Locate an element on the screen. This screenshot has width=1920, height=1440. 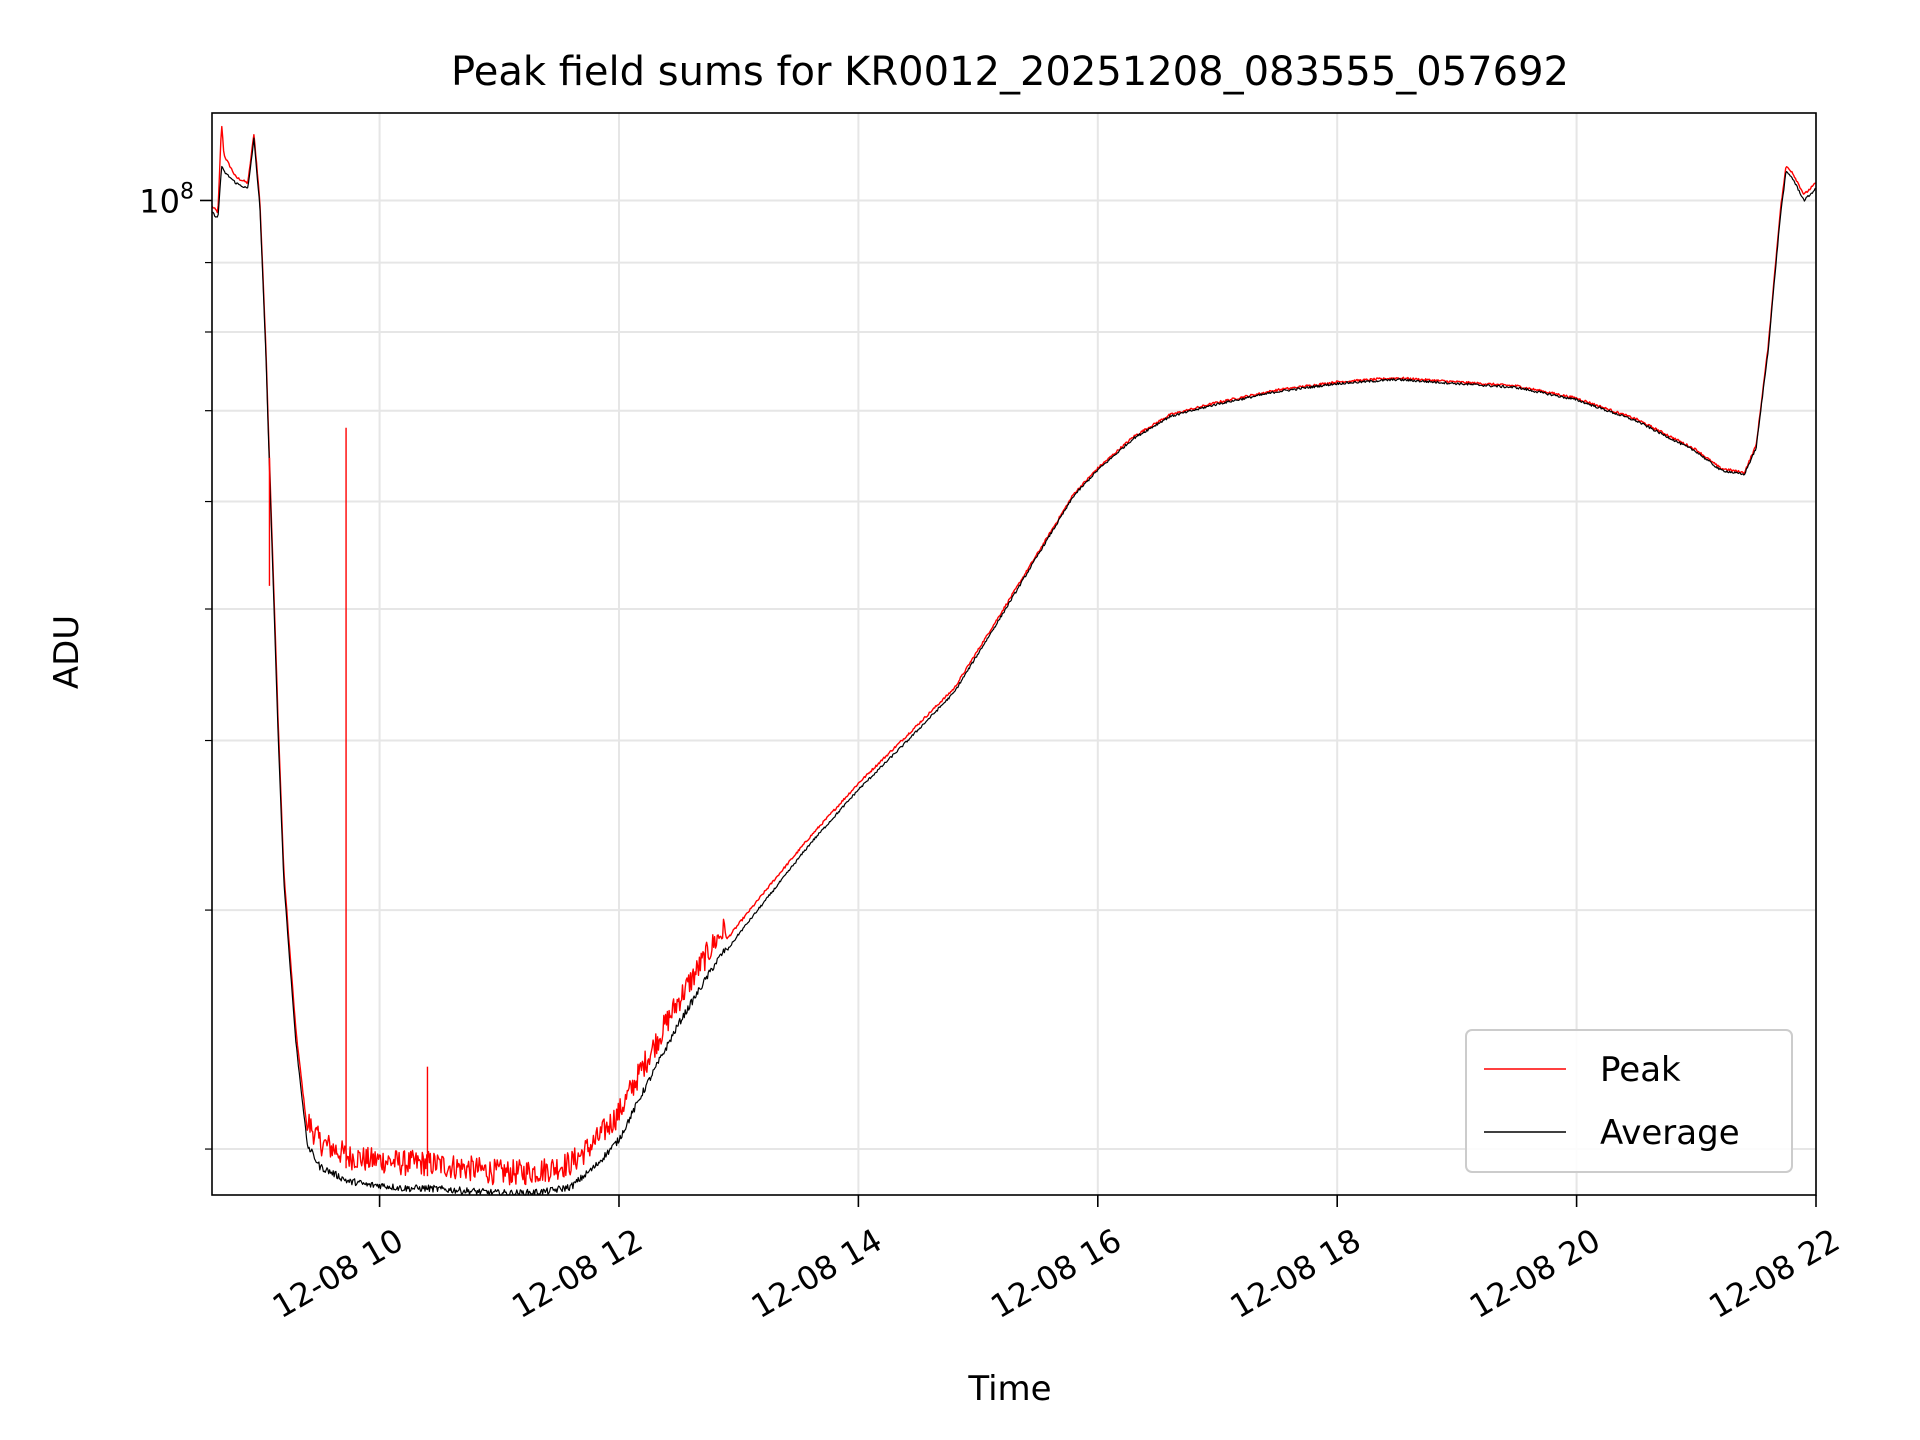
x-tick-label: 12-08 14 is located at coordinates (817, 1273).